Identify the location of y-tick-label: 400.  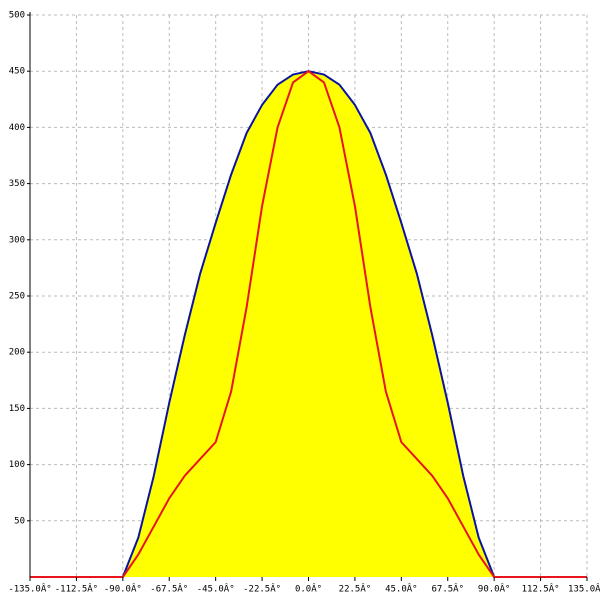
(17, 128).